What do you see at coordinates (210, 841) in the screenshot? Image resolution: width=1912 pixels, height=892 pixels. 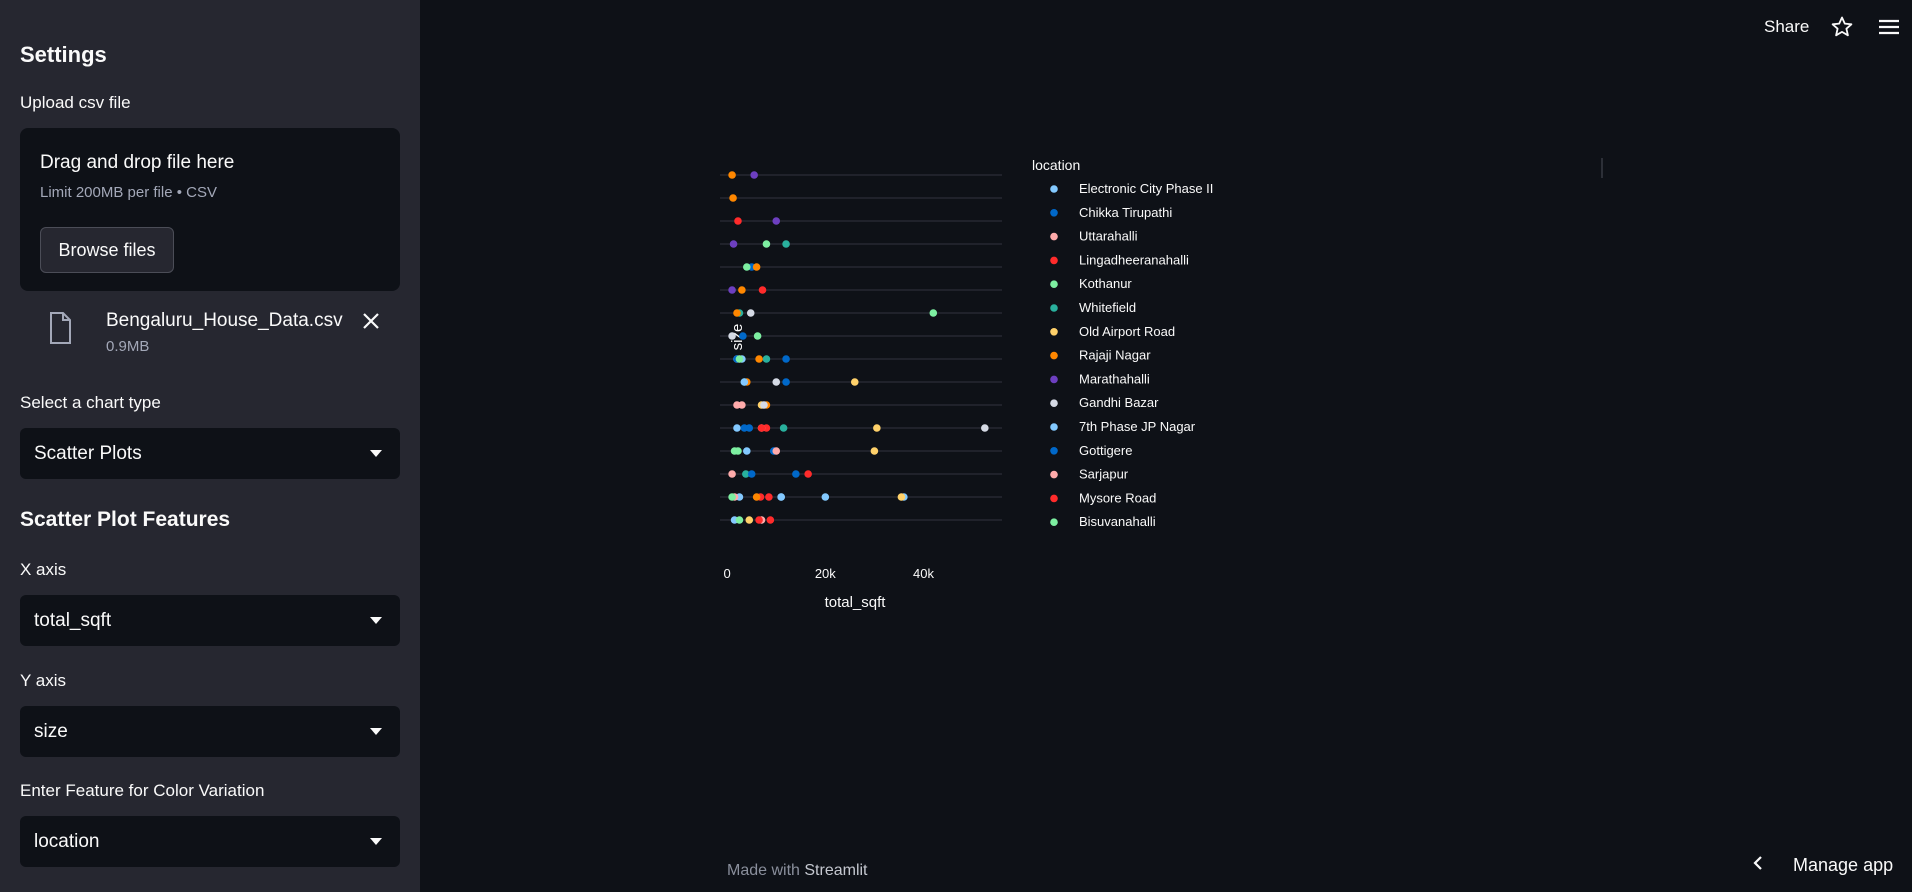 I see `color-feature-select: location` at bounding box center [210, 841].